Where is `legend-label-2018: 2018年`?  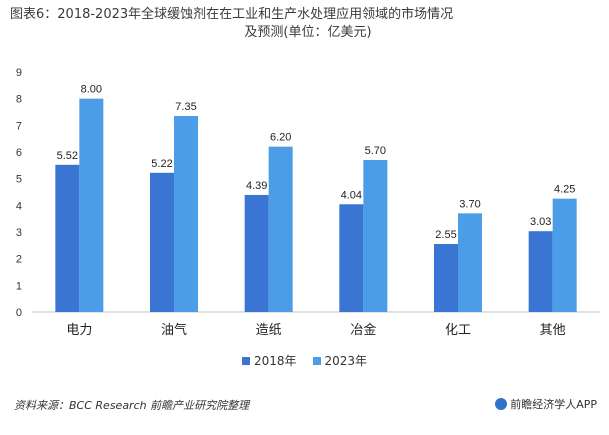
legend-label-2018: 2018年 is located at coordinates (275, 361).